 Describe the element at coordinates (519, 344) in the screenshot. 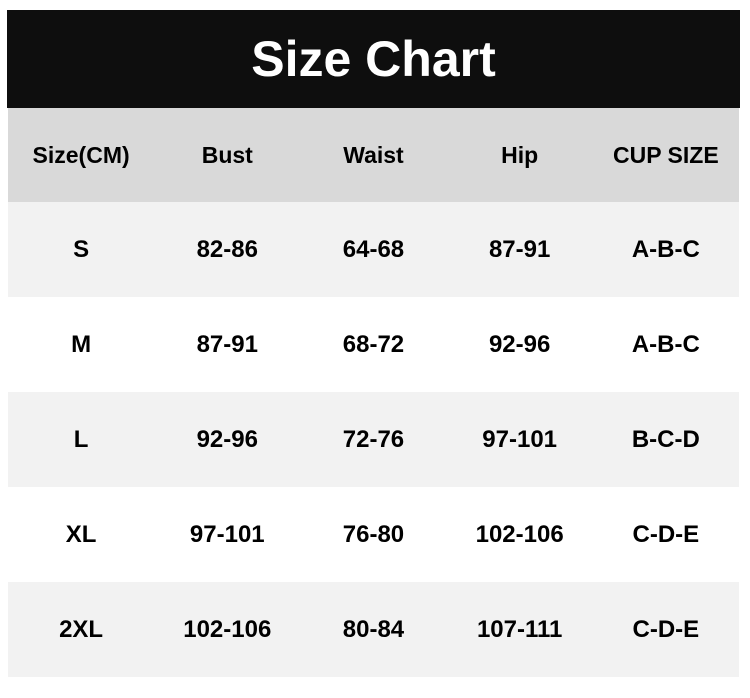

I see `cell-hip: 92-96` at that location.